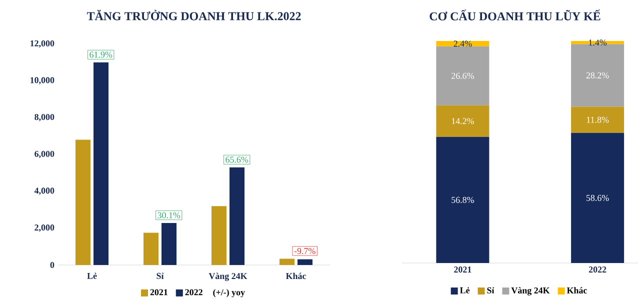 This screenshot has height=305, width=640. Describe the element at coordinates (42, 81) in the screenshot. I see `y-tick-label: 10,000` at that location.